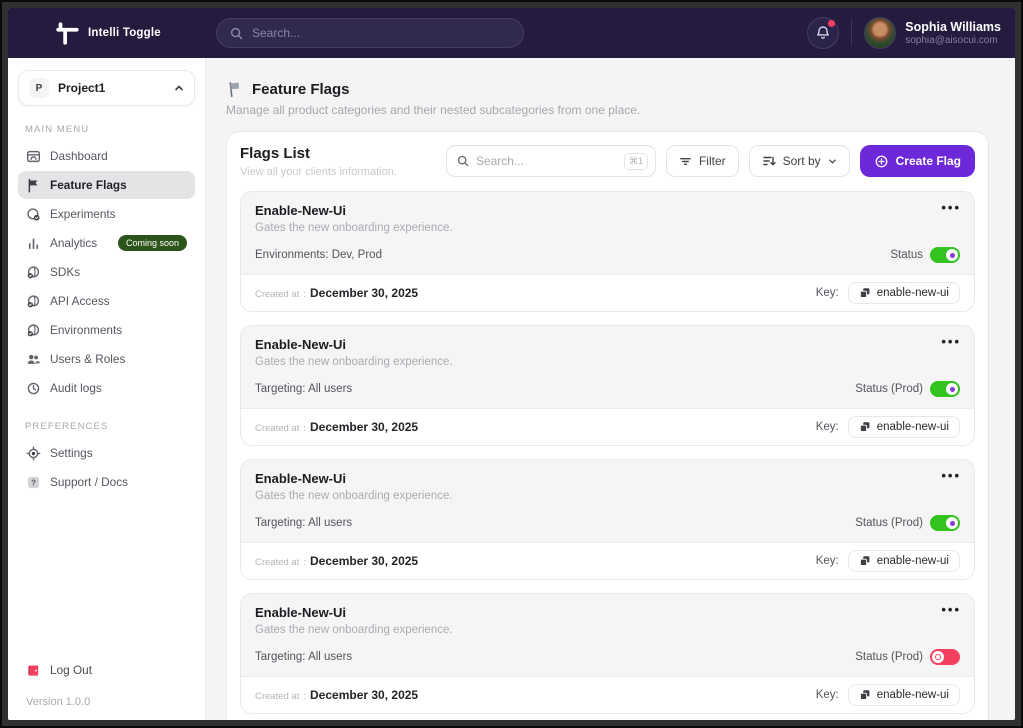  Describe the element at coordinates (67, 33) in the screenshot. I see `intelli-toggle-logo-icon` at that location.